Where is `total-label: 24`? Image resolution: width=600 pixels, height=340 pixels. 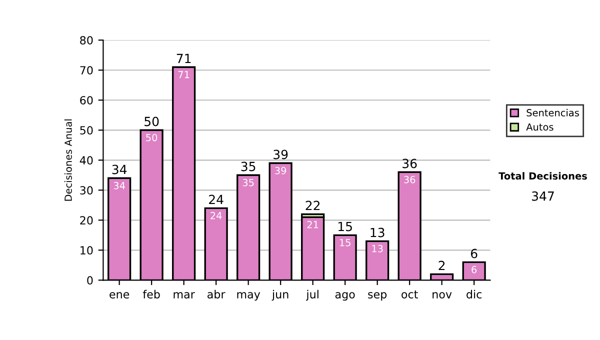 total-label: 24 is located at coordinates (216, 199).